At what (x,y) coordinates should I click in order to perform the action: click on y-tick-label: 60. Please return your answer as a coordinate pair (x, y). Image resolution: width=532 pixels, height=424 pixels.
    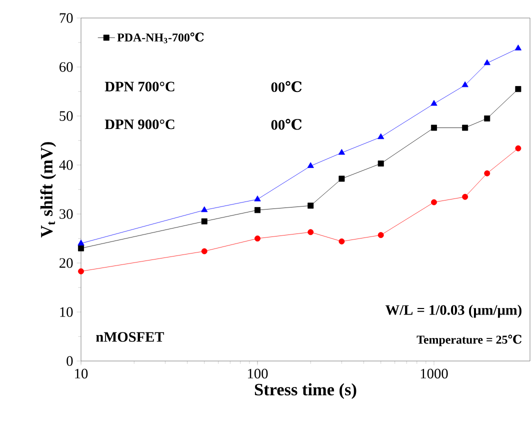
    Looking at the image, I should click on (66, 67).